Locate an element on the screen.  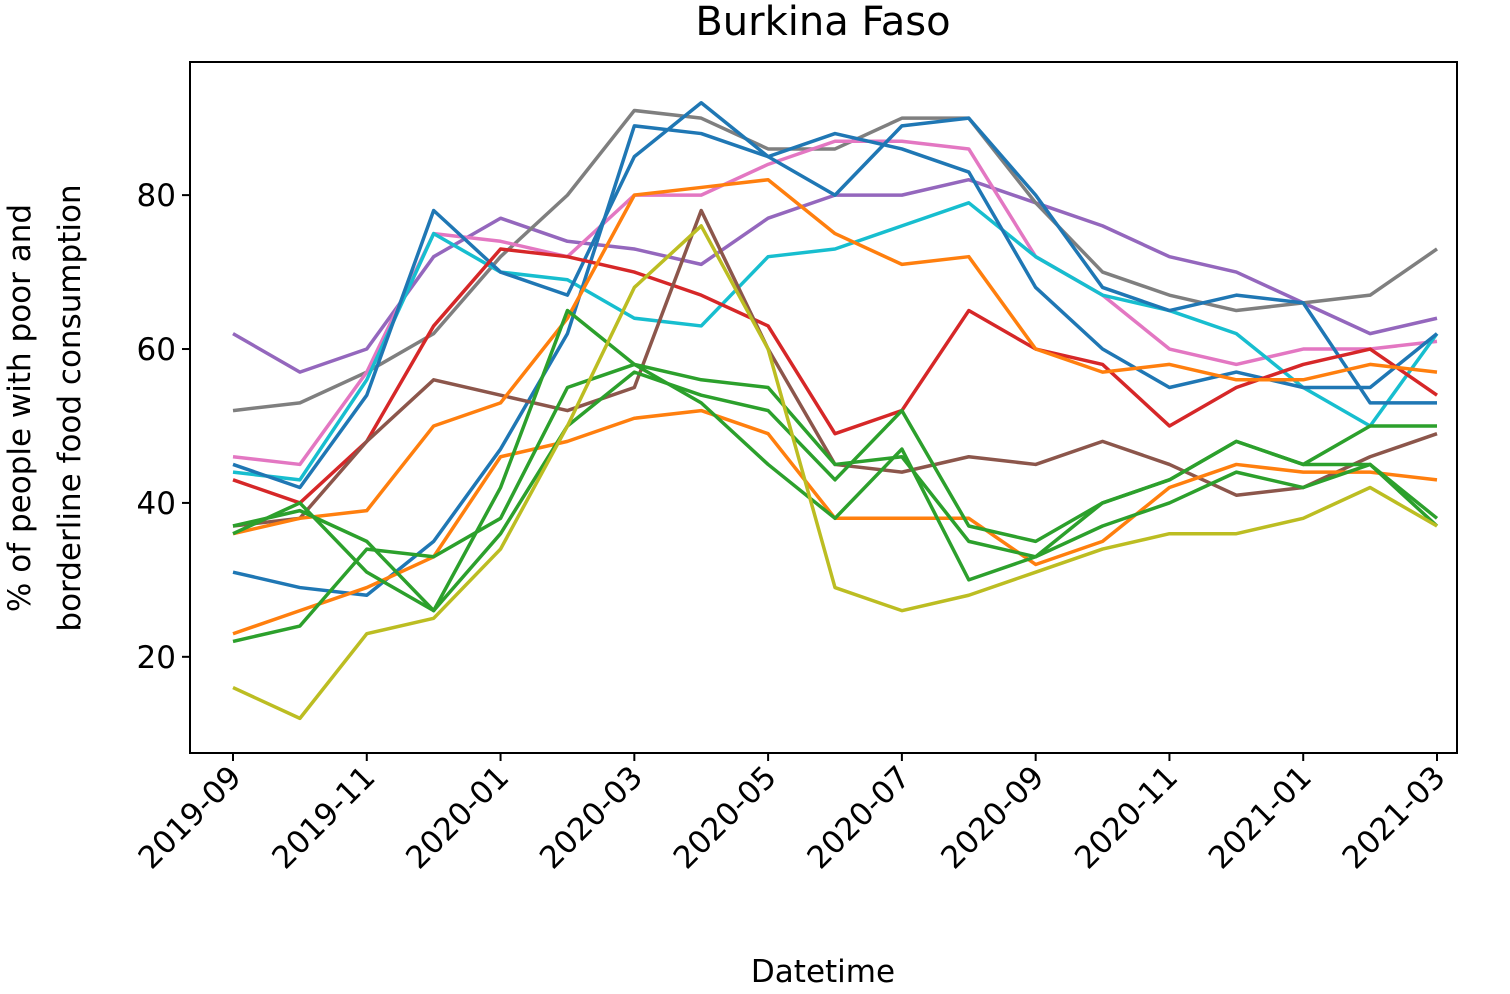
x-tick-label: 2020-05 is located at coordinates (725, 817).